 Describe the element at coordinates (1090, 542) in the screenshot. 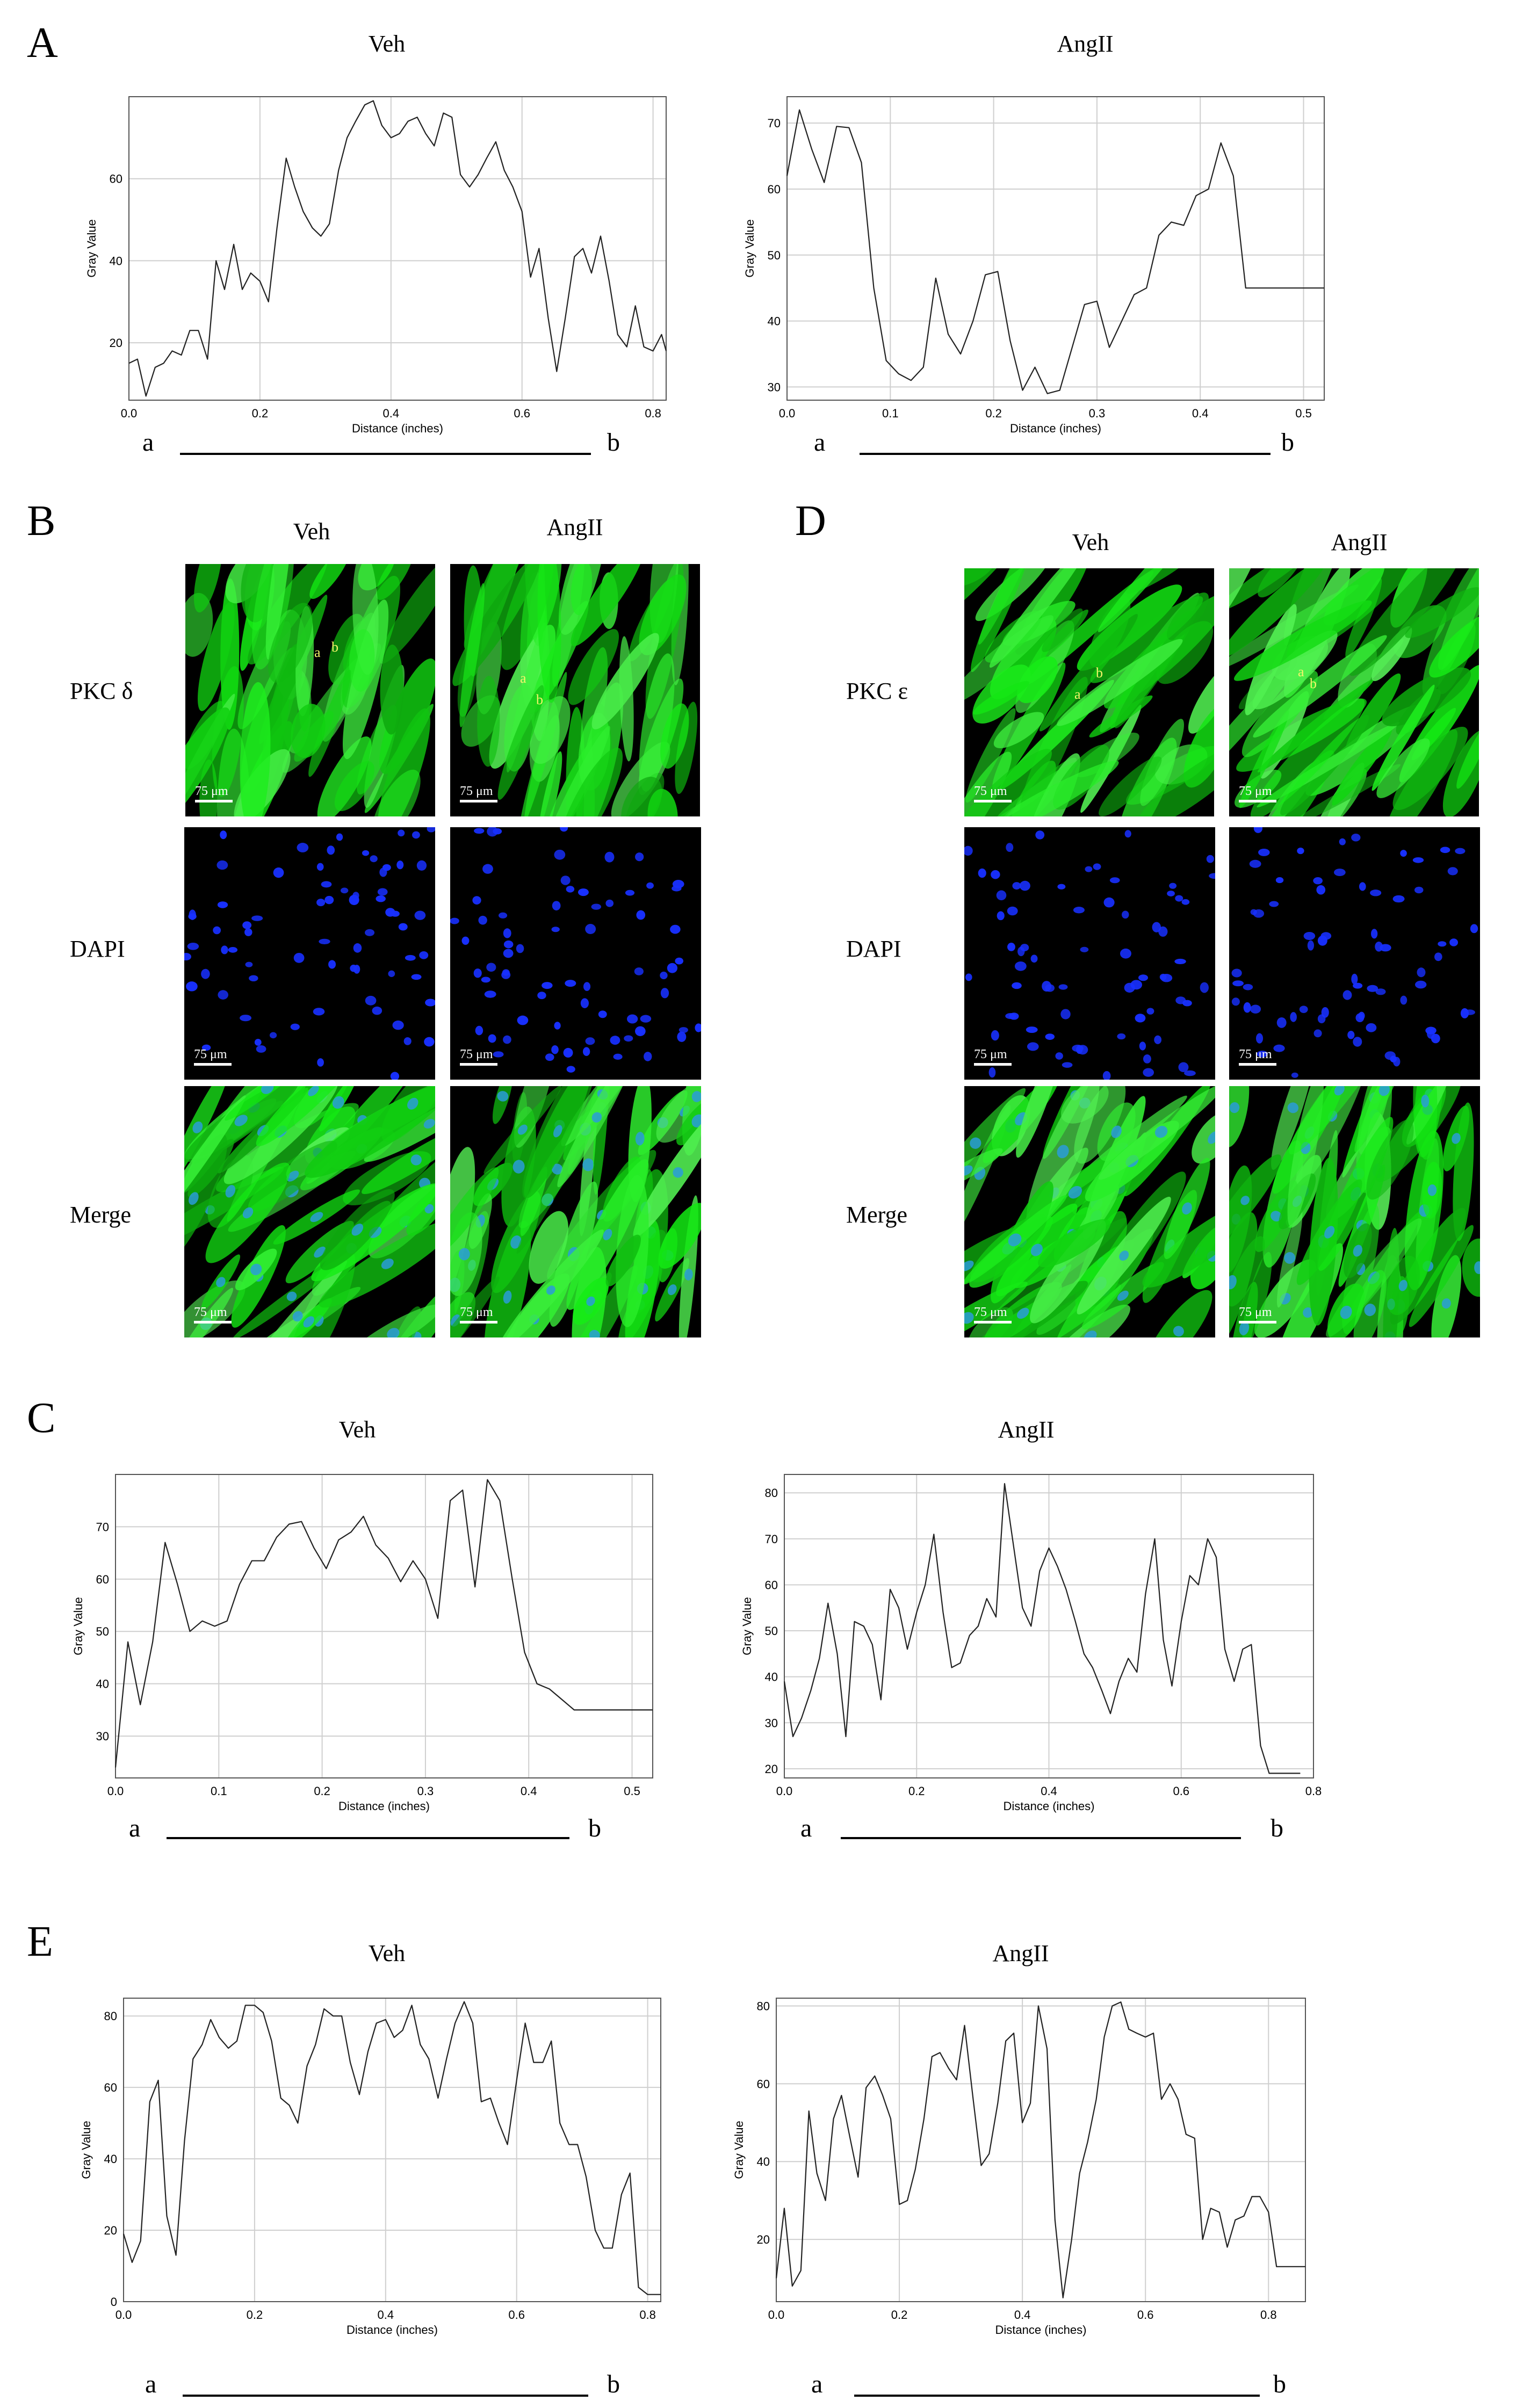

I see `column-header-veh: Veh` at that location.